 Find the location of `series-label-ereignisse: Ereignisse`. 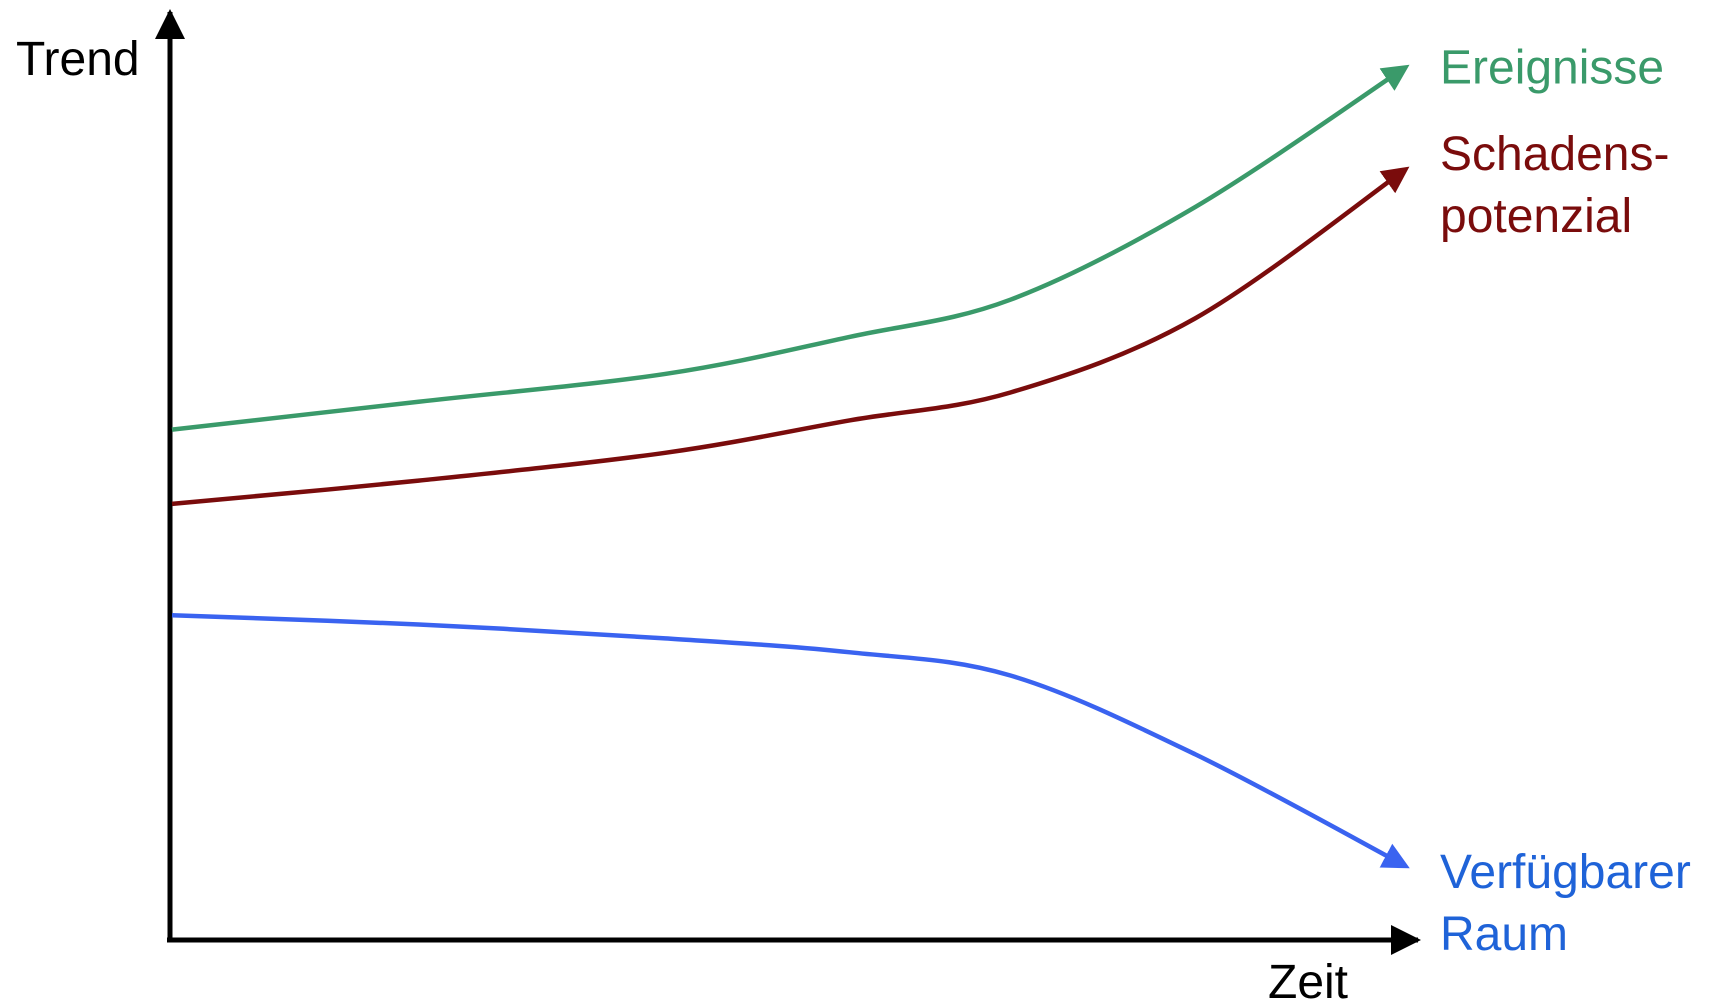

series-label-ereignisse: Ereignisse is located at coordinates (1552, 68).